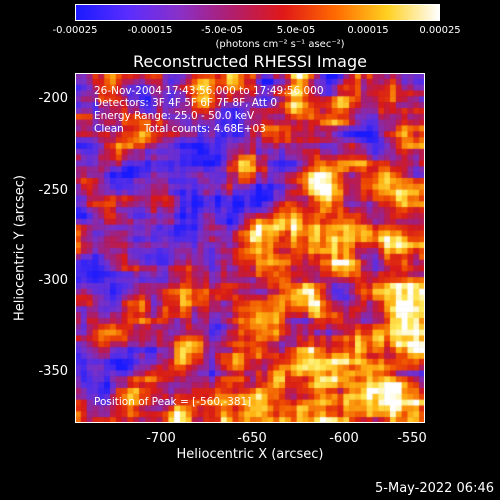 The width and height of the screenshot is (500, 500). I want to click on colorbar-tick: 0.00015, so click(368, 30).